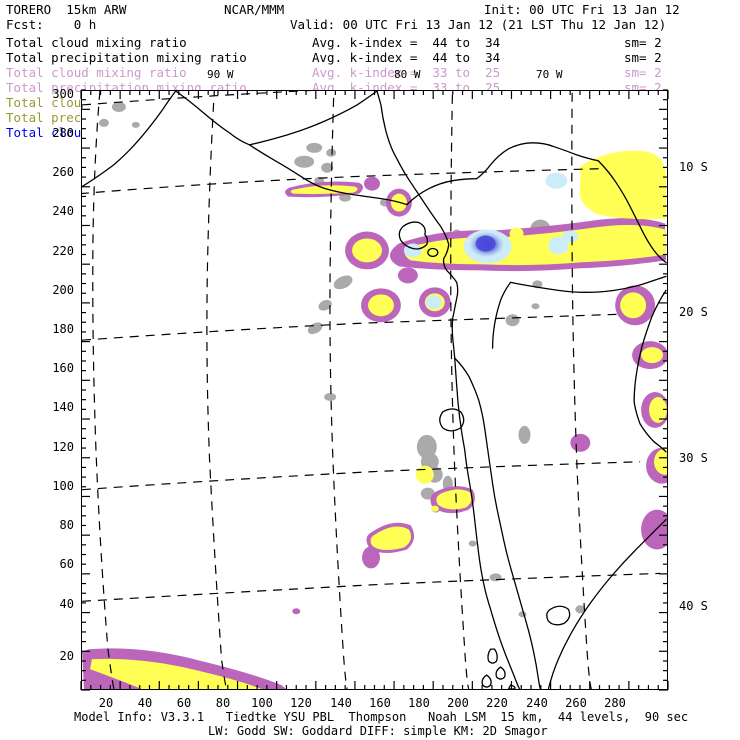 Image resolution: width=740 pixels, height=740 pixels. I want to click on x-tick-260: 260, so click(576, 703).